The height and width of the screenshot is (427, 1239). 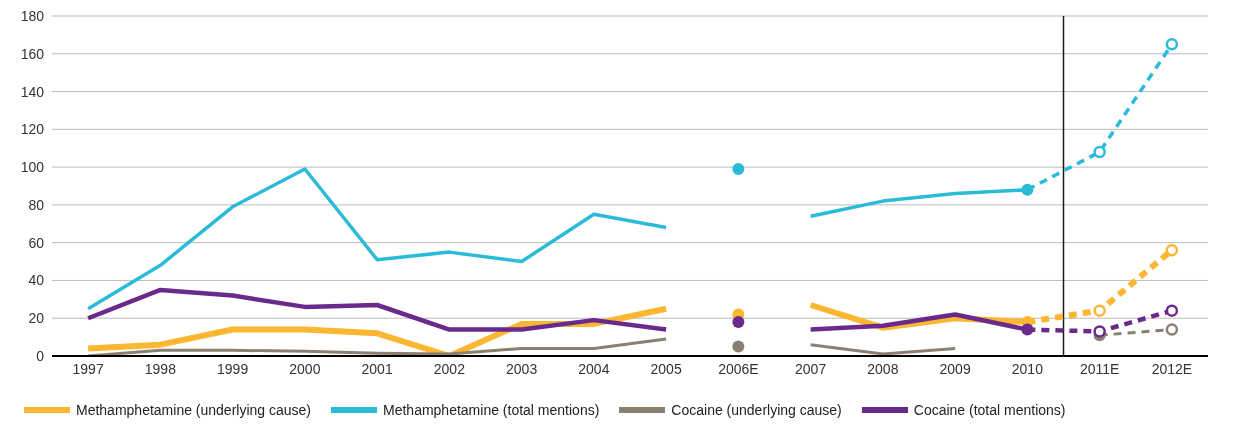 I want to click on x-tick-label: 1998, so click(x=160, y=368).